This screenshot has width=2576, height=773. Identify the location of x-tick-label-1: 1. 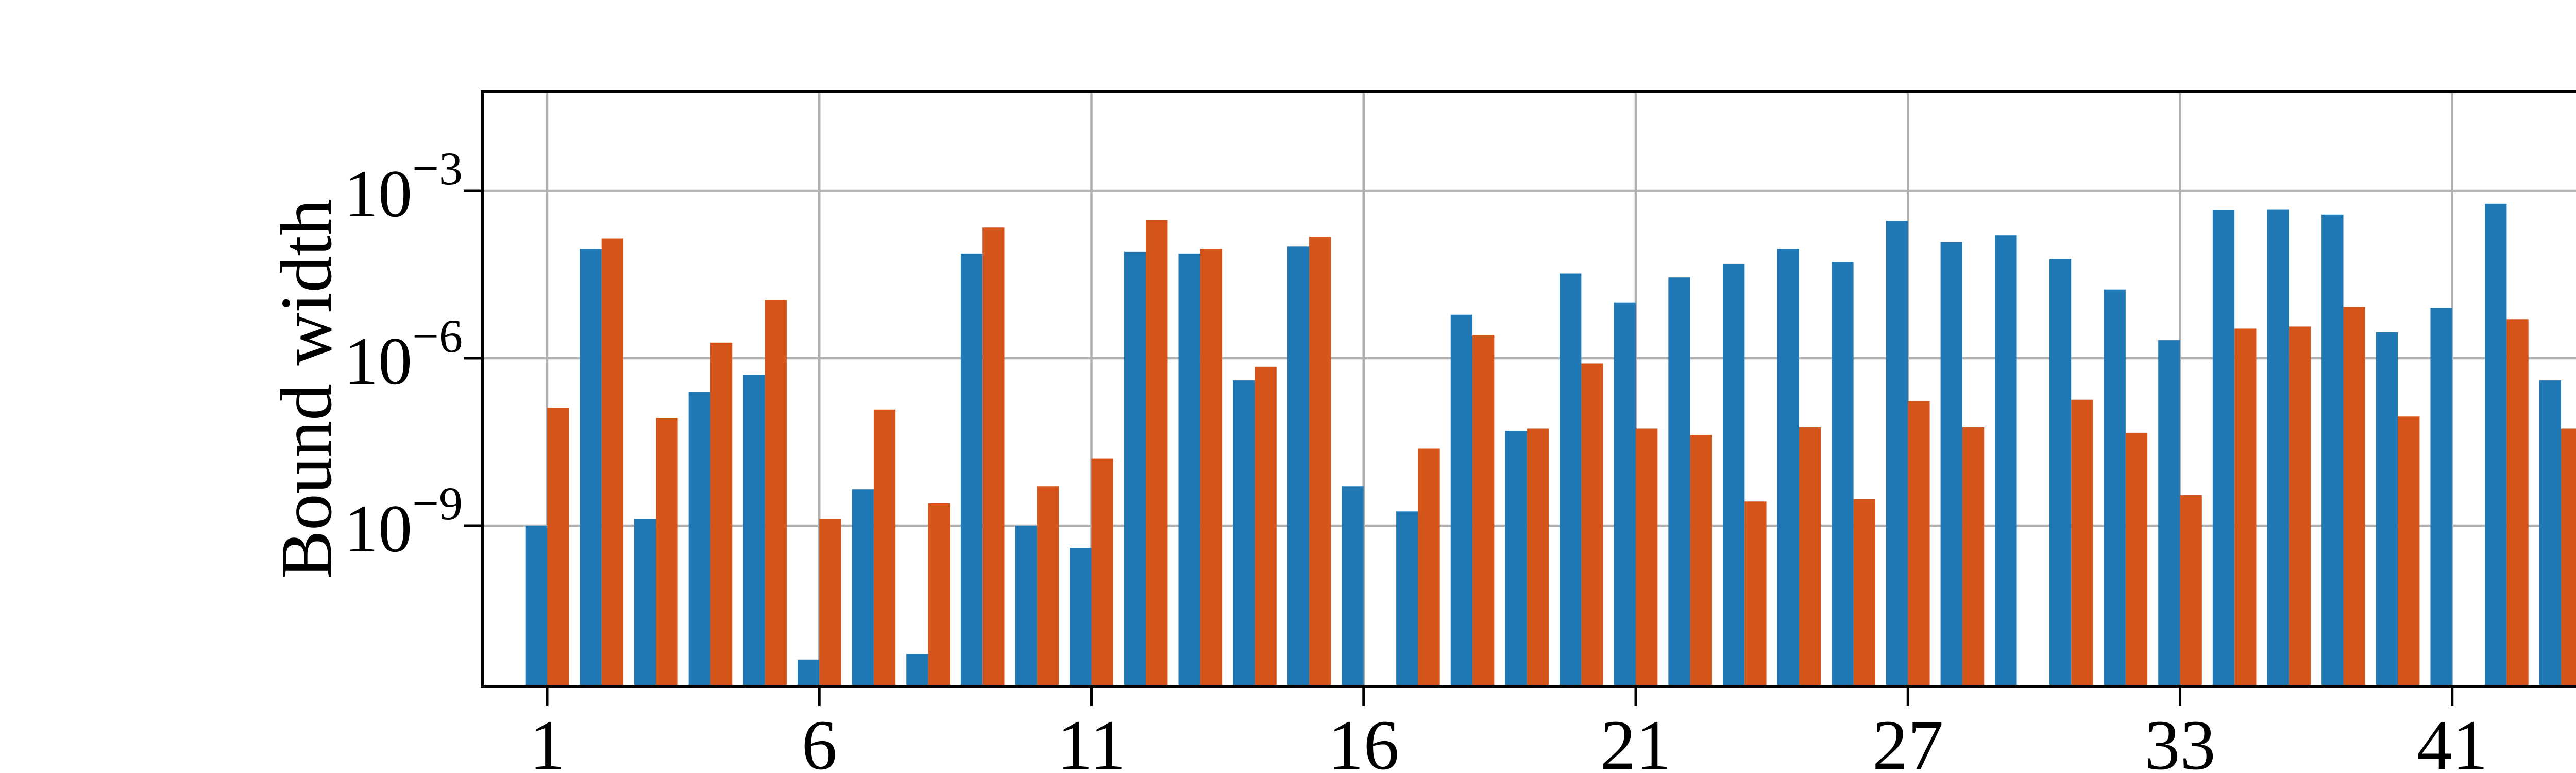
(548, 739).